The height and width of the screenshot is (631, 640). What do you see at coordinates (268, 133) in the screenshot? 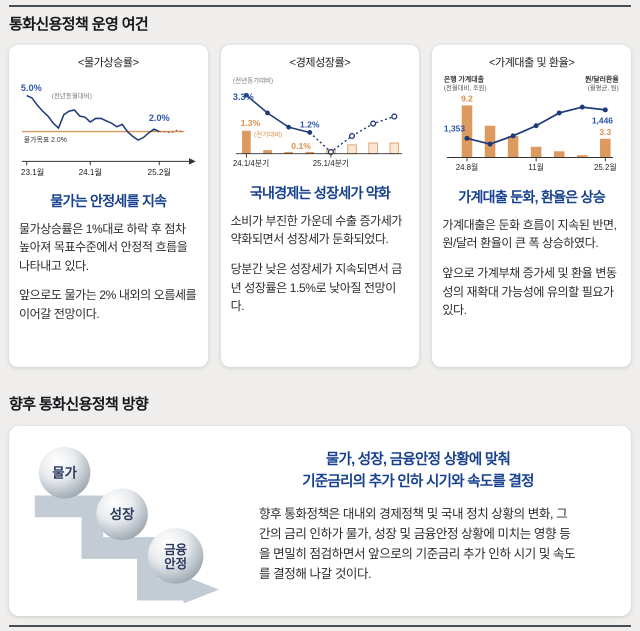
I see `svg-text: (전기대비)` at bounding box center [268, 133].